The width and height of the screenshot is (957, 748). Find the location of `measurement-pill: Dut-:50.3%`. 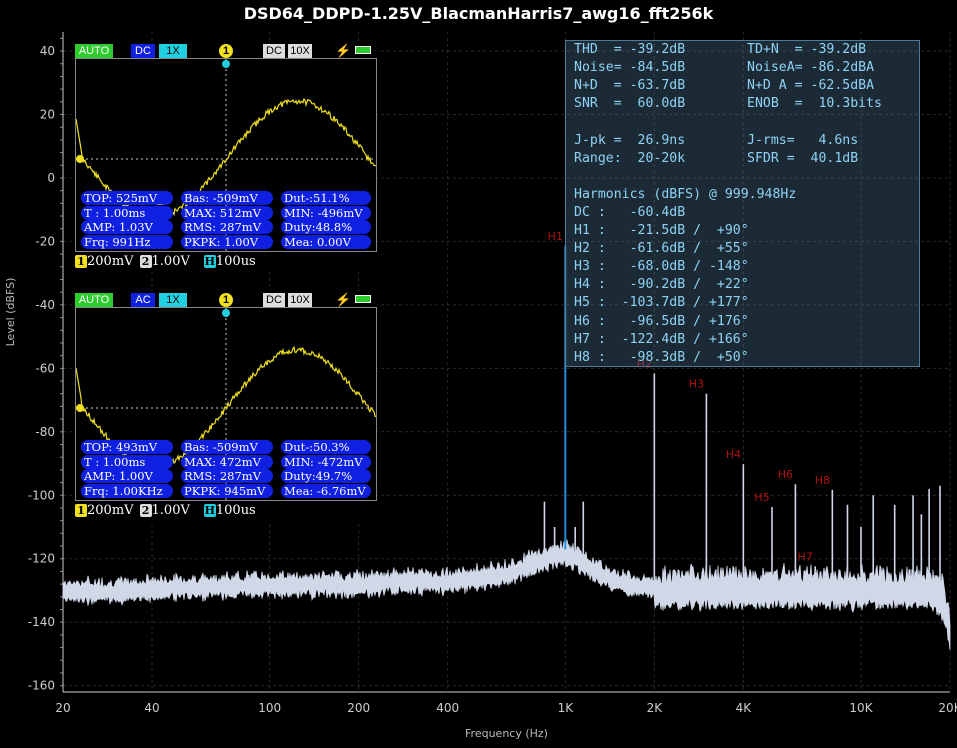

measurement-pill: Dut-:50.3% is located at coordinates (326, 447).